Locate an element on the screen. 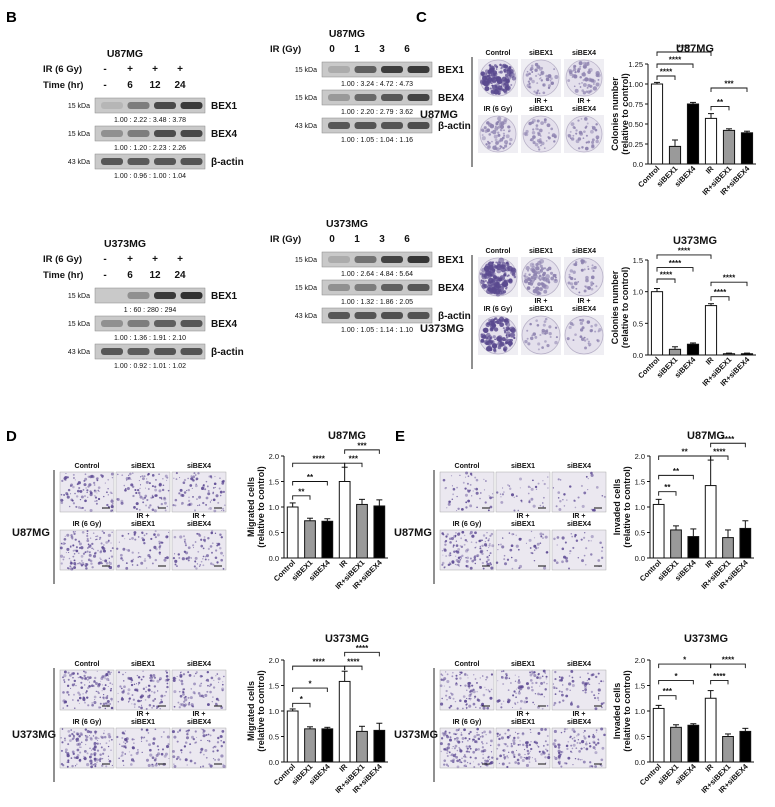 The height and width of the screenshot is (807, 775). significance-label: *** is located at coordinates (729, 84).